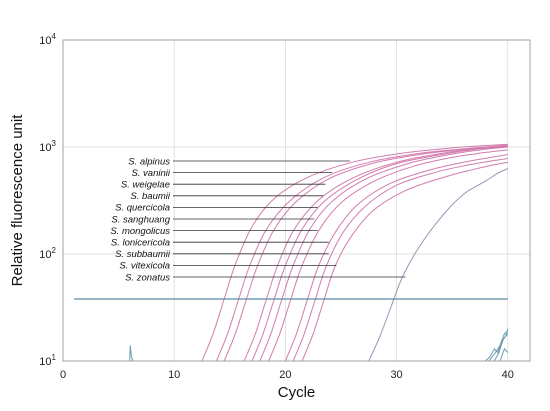  I want to click on species-label: S. alpinus, so click(149, 161).